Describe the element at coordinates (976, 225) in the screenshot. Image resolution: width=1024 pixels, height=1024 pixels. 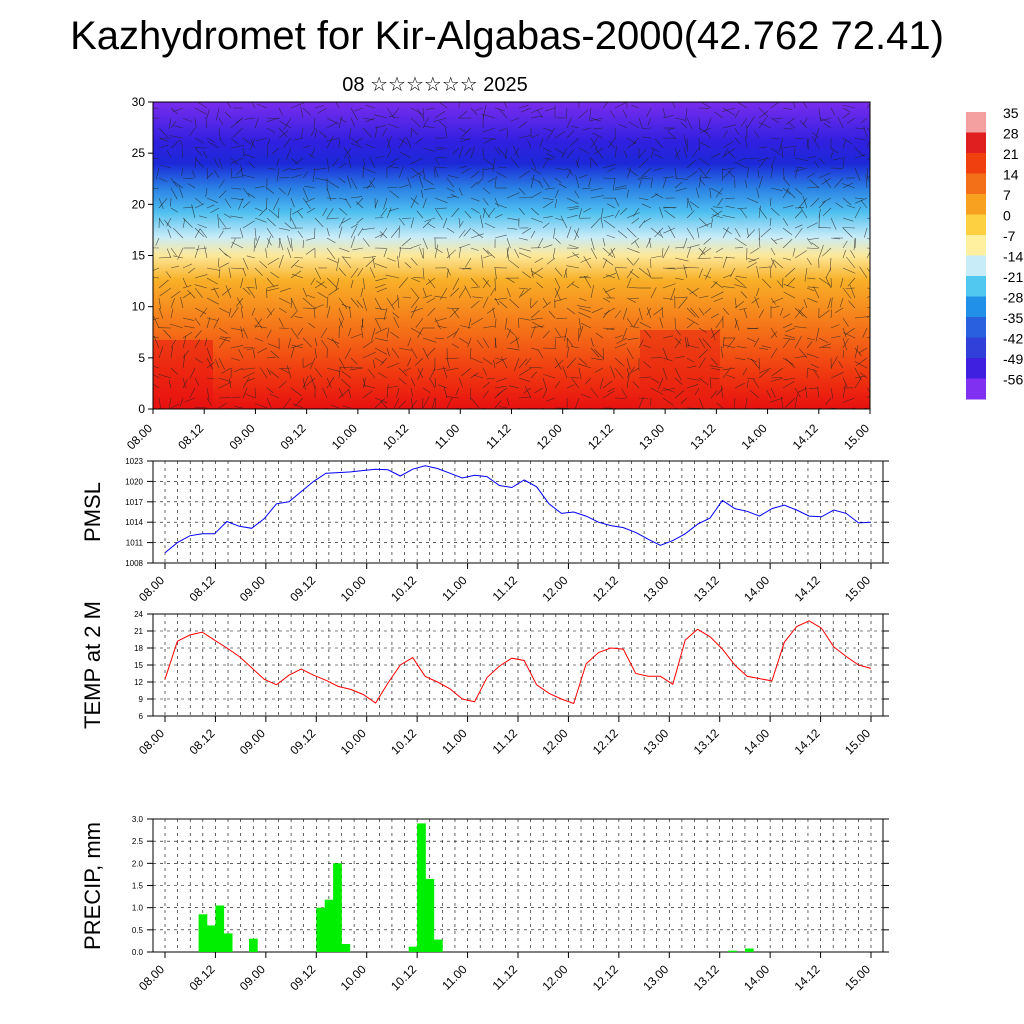
I see `colorbar-swatch` at that location.